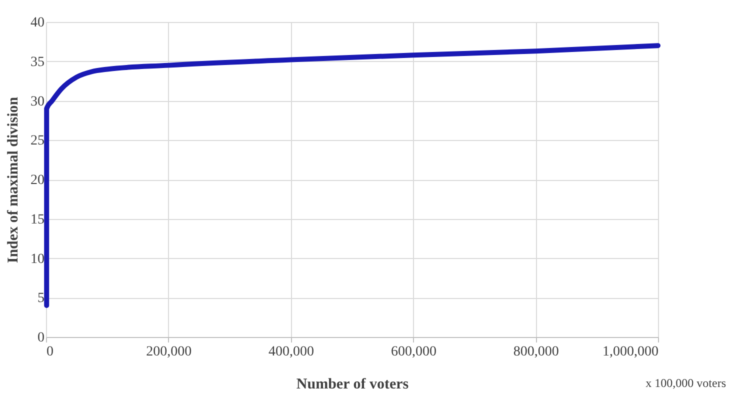 The width and height of the screenshot is (732, 408). What do you see at coordinates (41, 298) in the screenshot?
I see `y-tick-label: 5` at bounding box center [41, 298].